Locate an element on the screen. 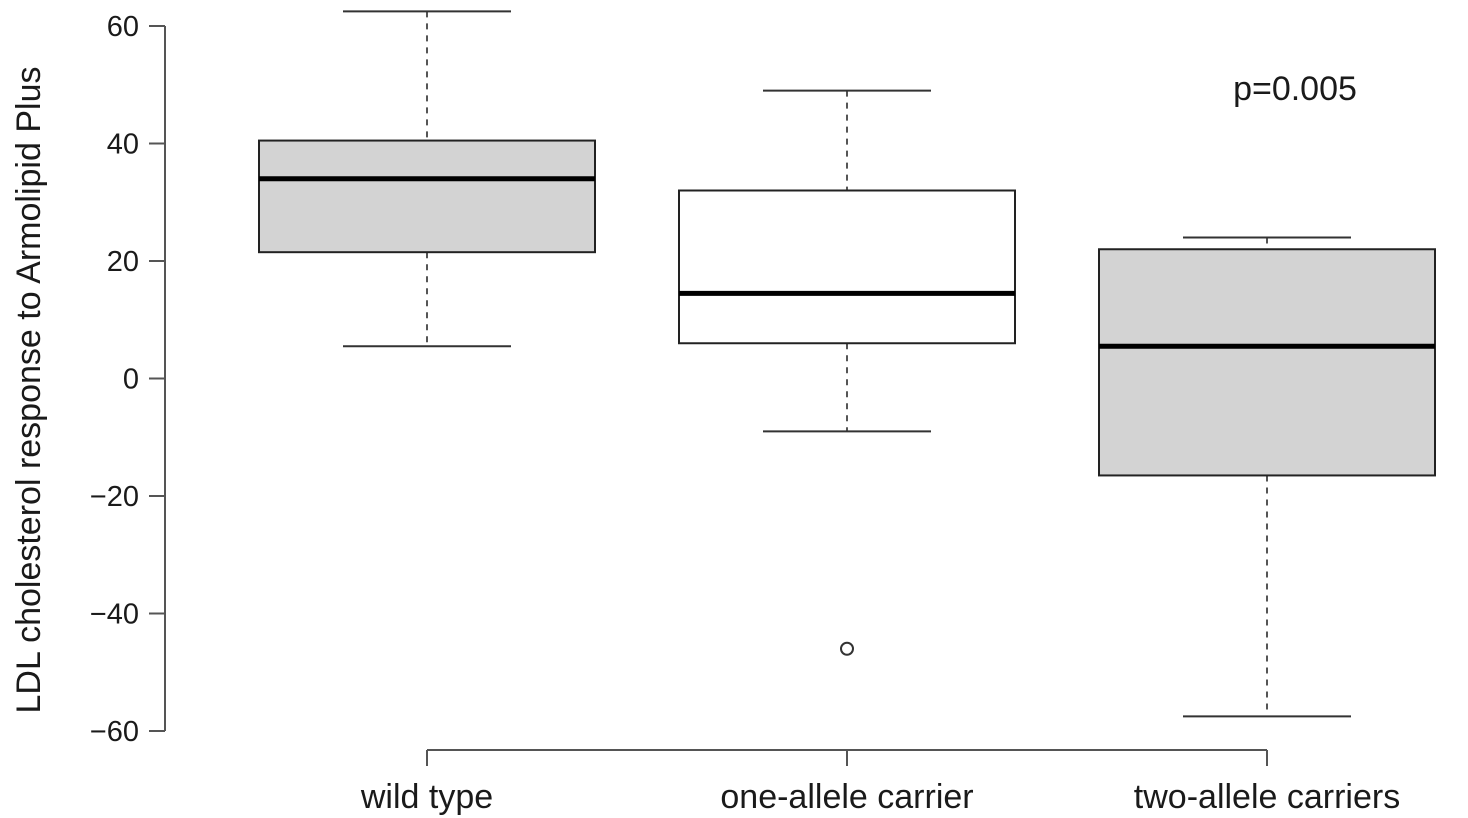 The width and height of the screenshot is (1468, 818). y-tick-label: 0 is located at coordinates (131, 380).